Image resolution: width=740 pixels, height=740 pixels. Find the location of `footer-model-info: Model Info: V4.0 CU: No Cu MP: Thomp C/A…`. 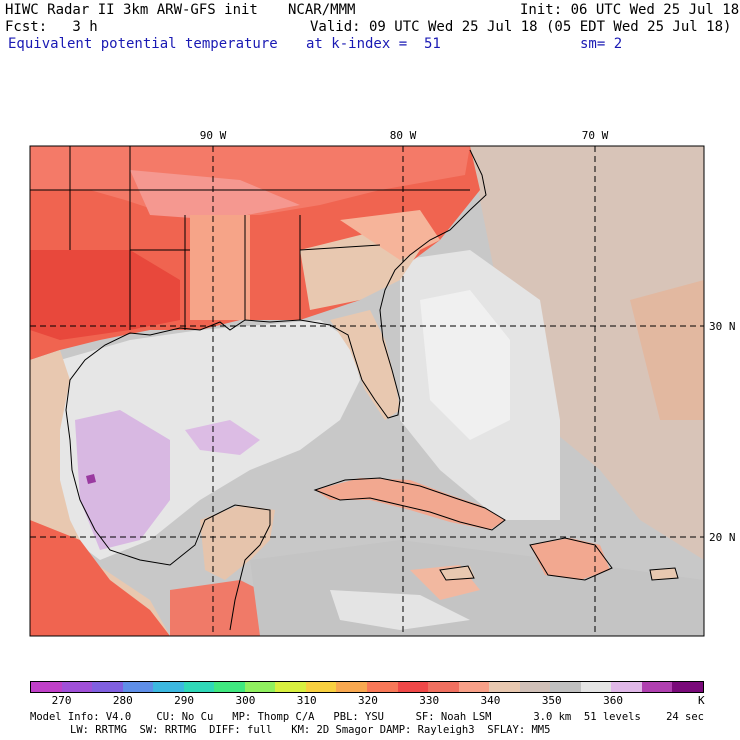

footer-model-info: Model Info: V4.0 CU: No Cu MP: Thomp C/A… is located at coordinates (261, 717).